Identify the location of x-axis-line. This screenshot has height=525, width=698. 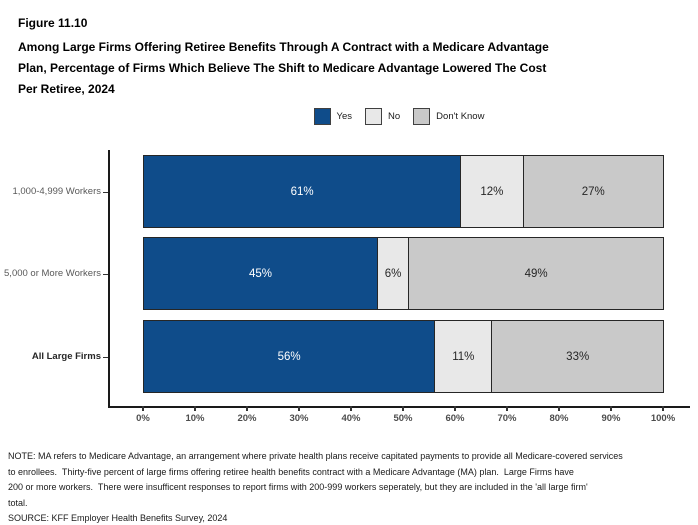
(399, 407).